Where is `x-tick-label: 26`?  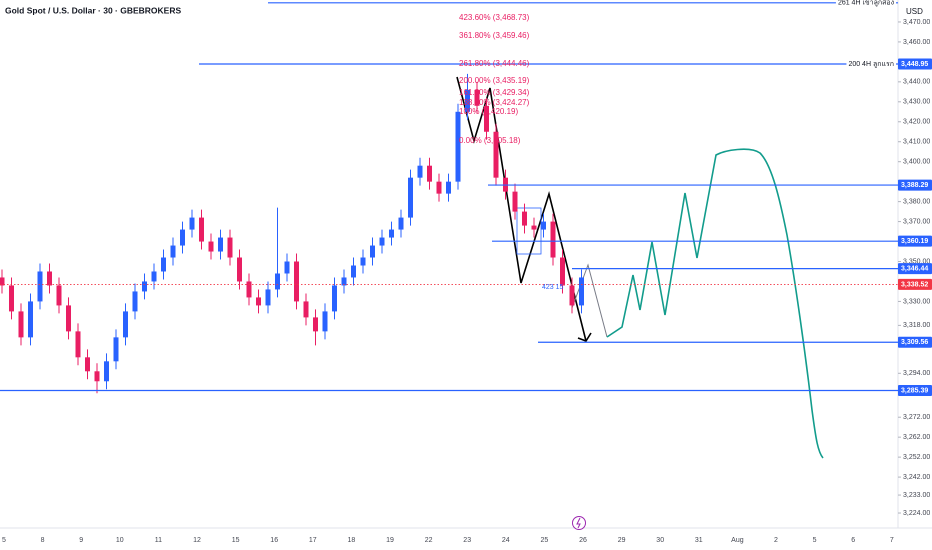 x-tick-label: 26 is located at coordinates (583, 540).